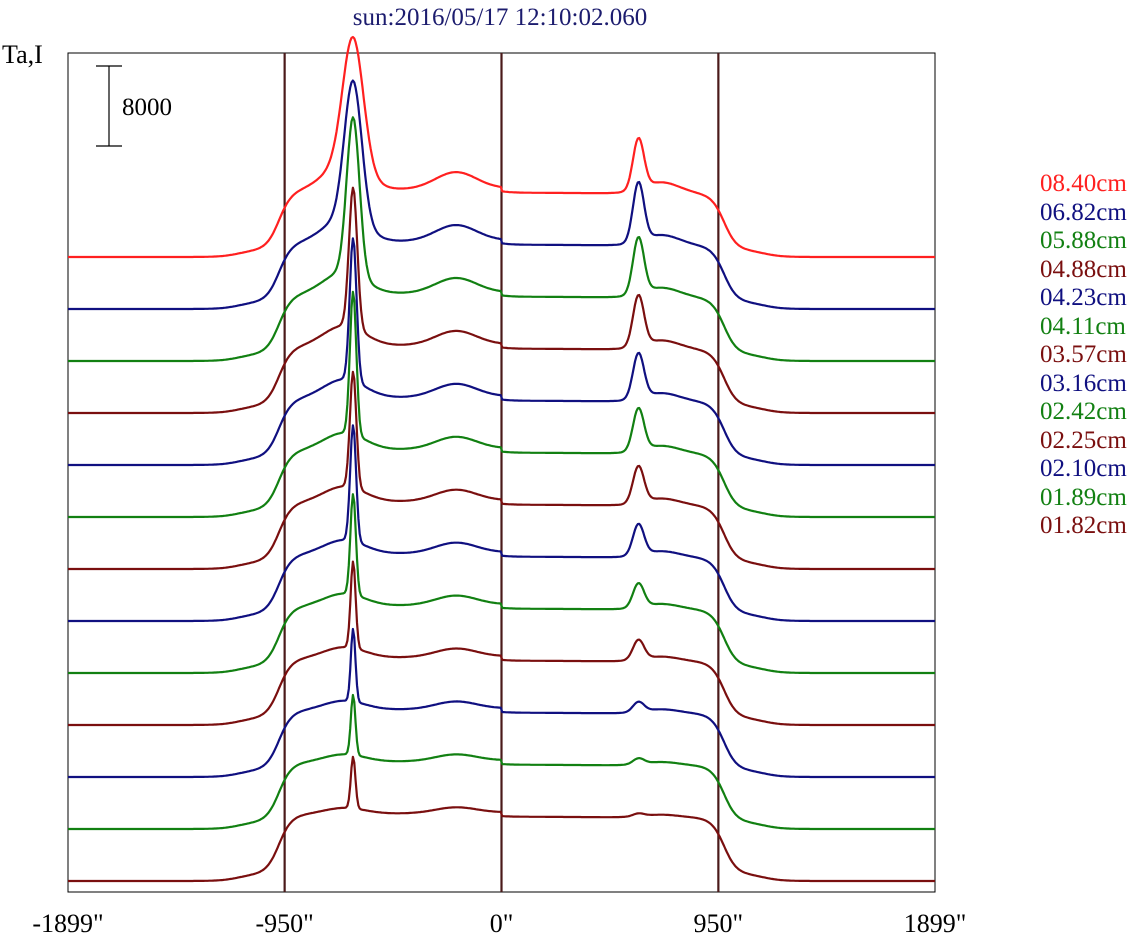 The image size is (1147, 941). I want to click on legend-item: 01.89cm, so click(1083, 497).